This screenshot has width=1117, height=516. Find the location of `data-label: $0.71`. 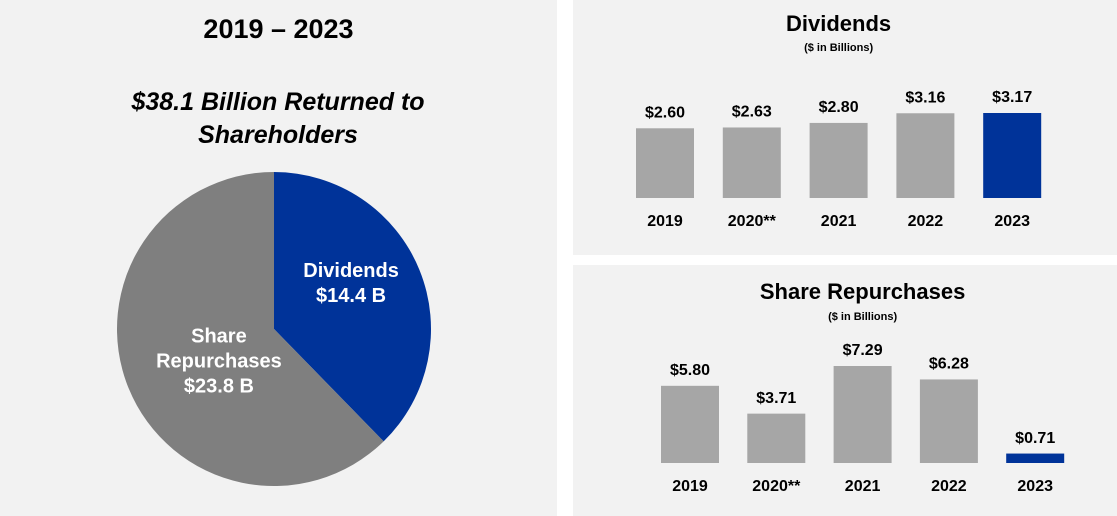

data-label: $0.71 is located at coordinates (1035, 438).